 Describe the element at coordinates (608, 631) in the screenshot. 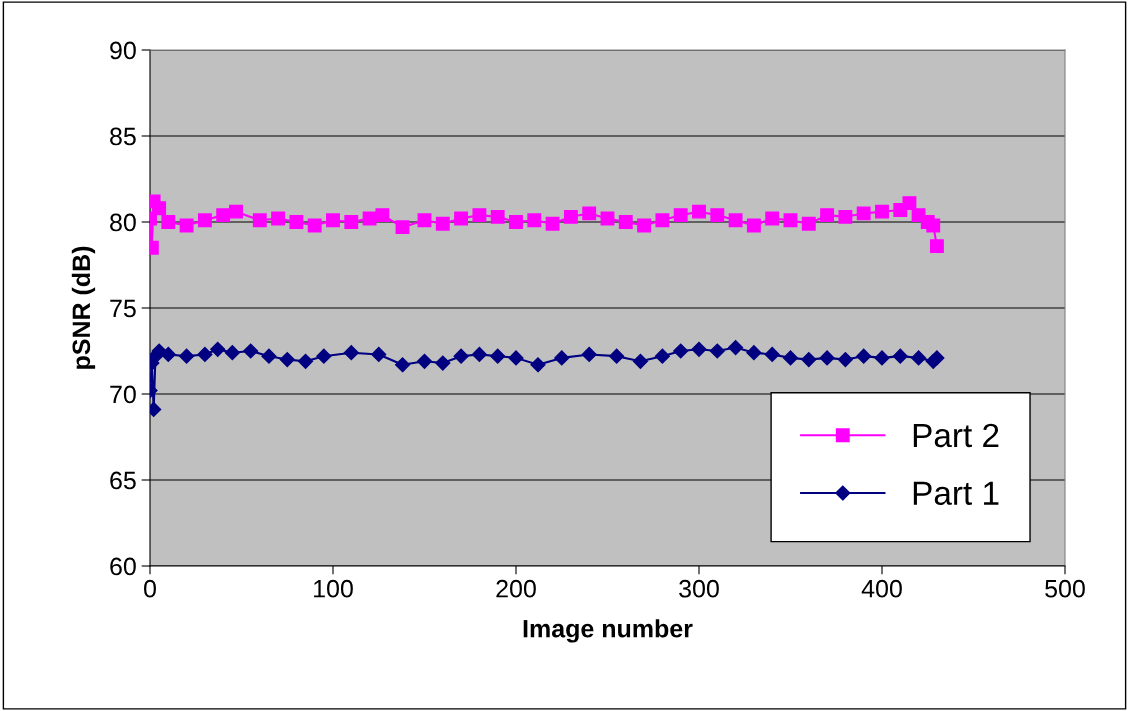

I see `x-axis-title: Image number` at that location.